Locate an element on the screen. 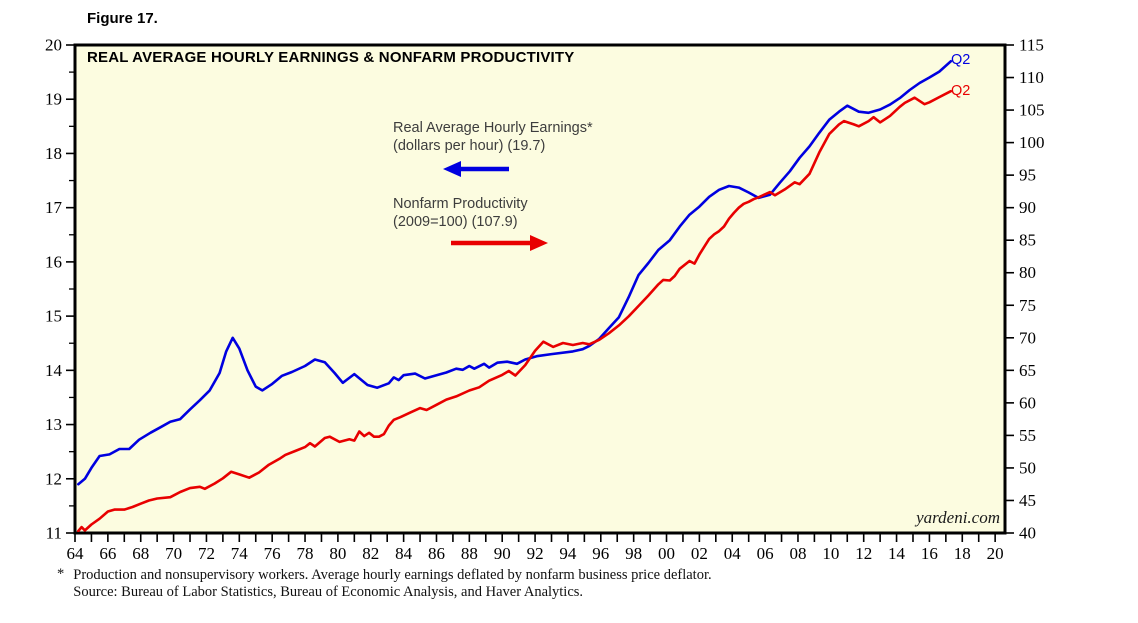 The width and height of the screenshot is (1138, 623). svg-text: 66 is located at coordinates (107, 553).